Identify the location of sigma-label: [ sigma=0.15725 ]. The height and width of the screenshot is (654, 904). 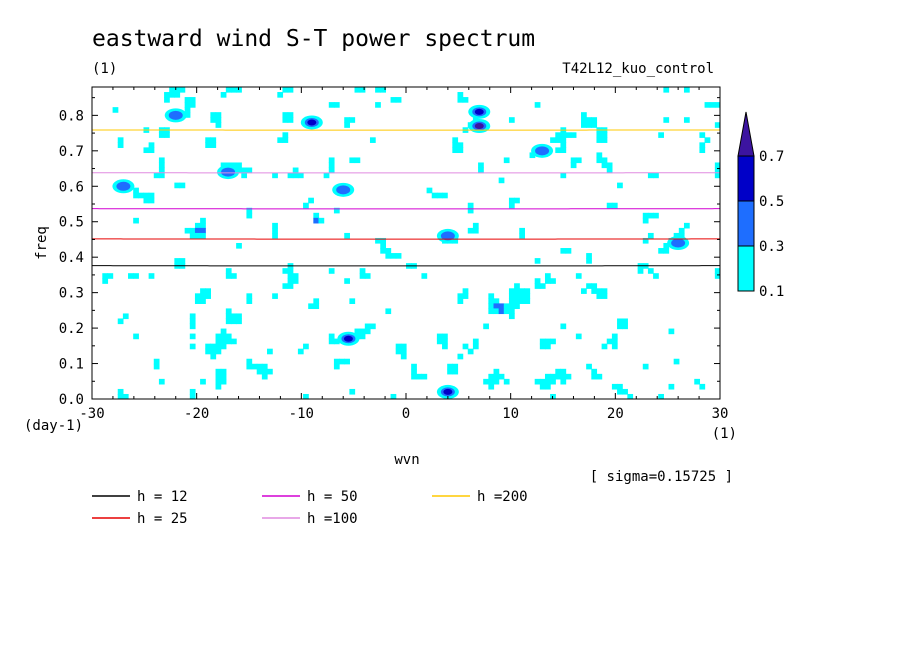
(661, 477).